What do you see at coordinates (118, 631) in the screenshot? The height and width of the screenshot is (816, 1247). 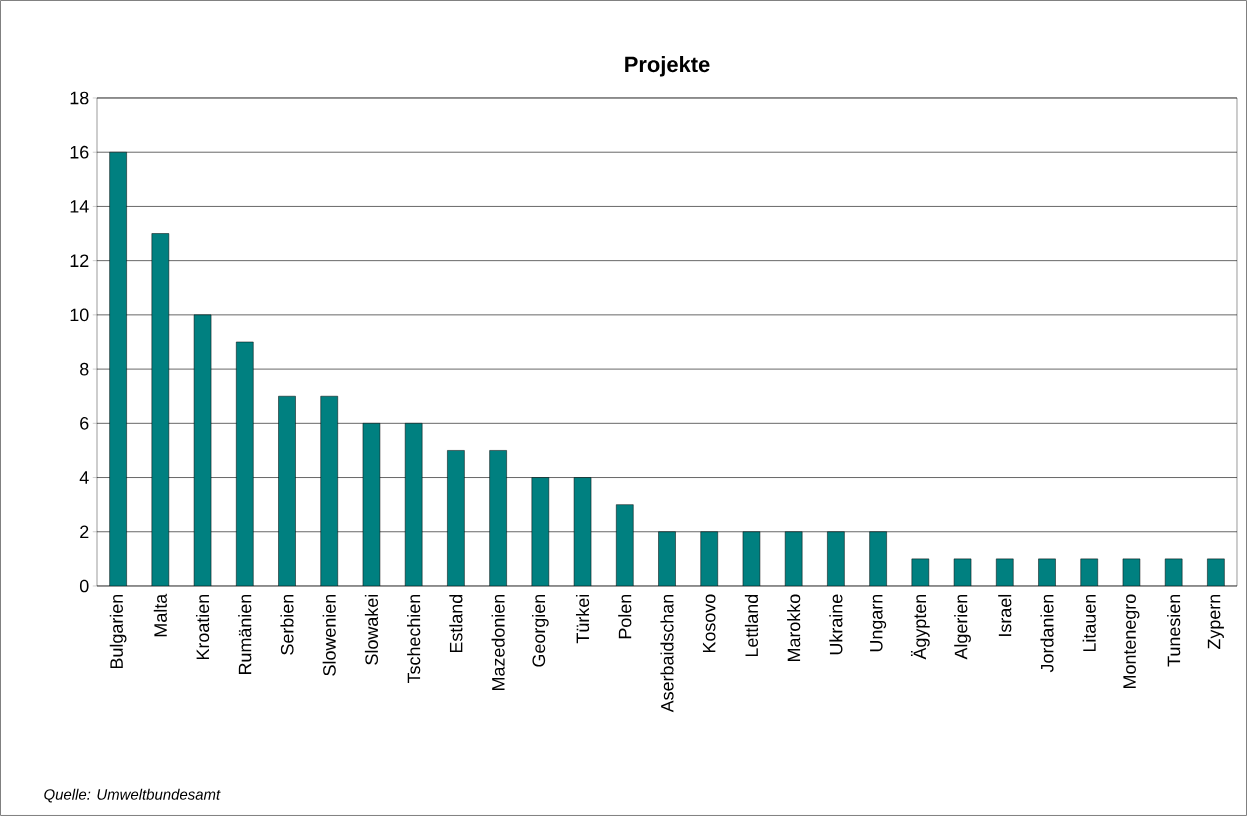 I see `x-tick-label: Bulgarien` at bounding box center [118, 631].